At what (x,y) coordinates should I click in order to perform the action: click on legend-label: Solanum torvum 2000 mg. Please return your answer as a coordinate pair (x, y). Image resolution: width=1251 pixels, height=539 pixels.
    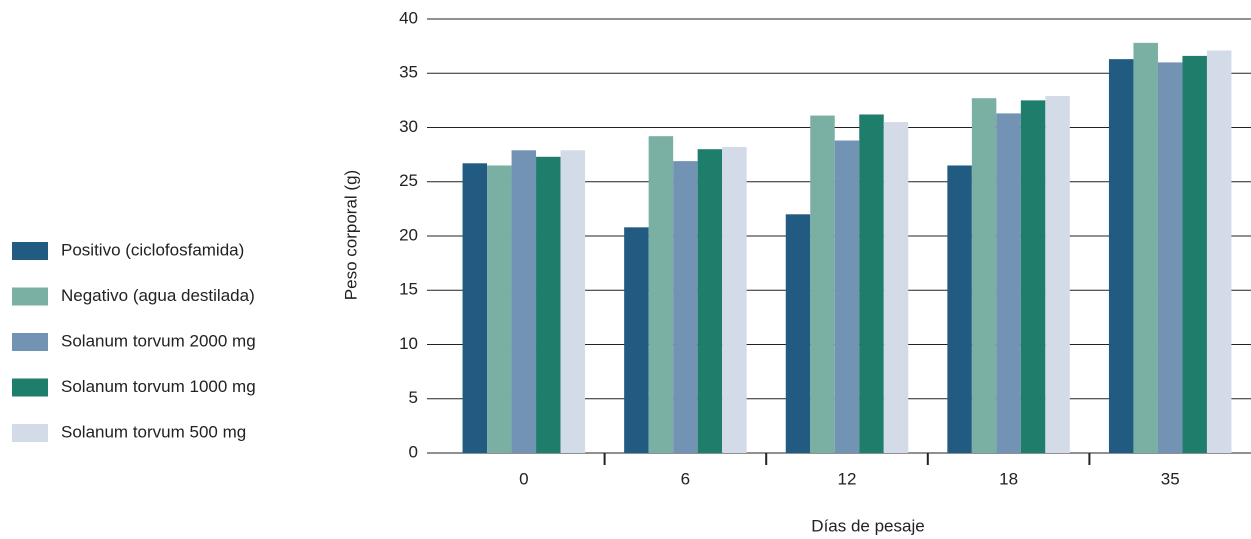
    Looking at the image, I should click on (158, 340).